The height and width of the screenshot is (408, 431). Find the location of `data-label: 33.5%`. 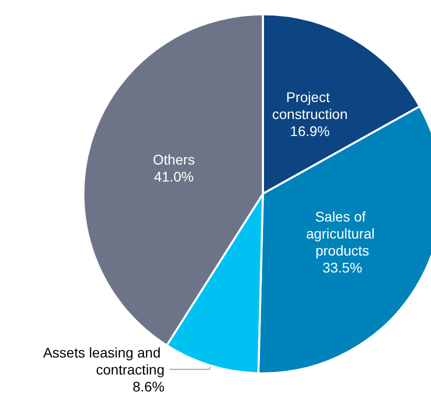

data-label: 33.5% is located at coordinates (342, 267).